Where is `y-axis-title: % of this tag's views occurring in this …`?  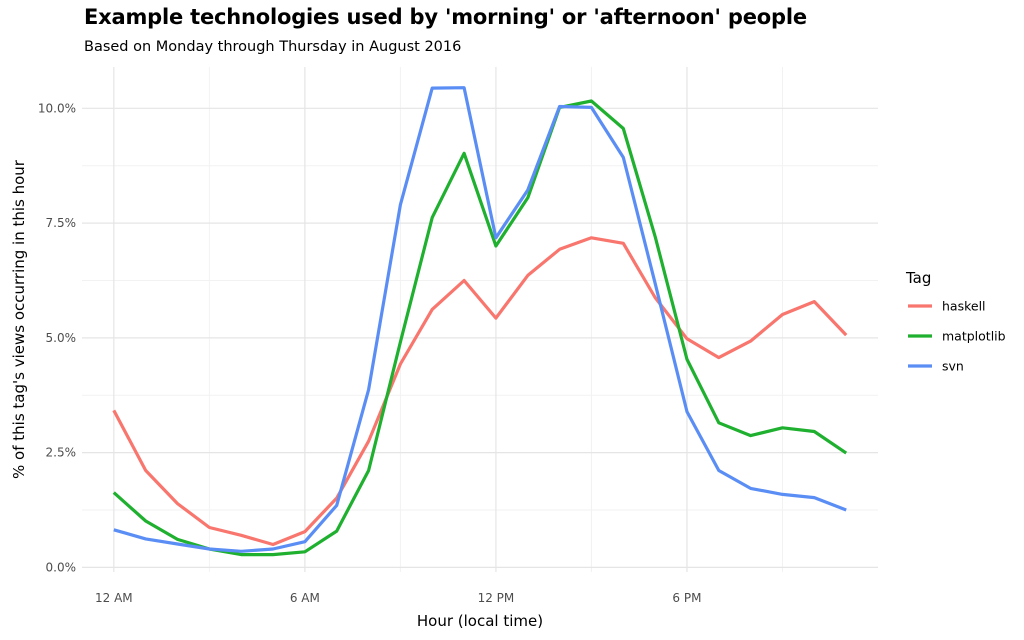 y-axis-title: % of this tag's views occurring in this … is located at coordinates (19, 319).